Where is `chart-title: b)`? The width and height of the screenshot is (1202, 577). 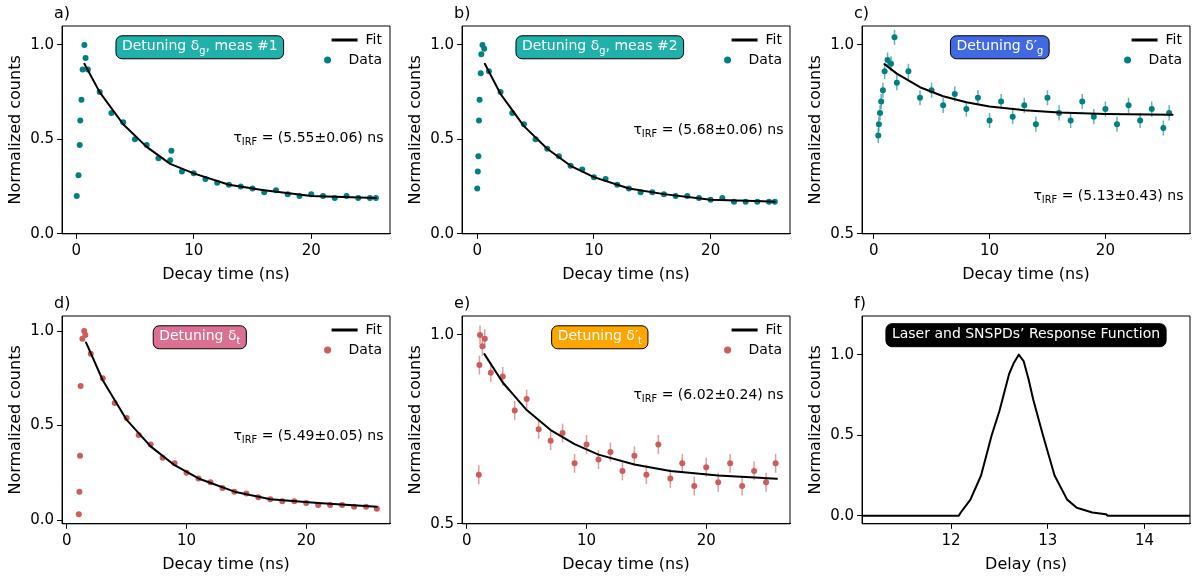 chart-title: b) is located at coordinates (462, 13).